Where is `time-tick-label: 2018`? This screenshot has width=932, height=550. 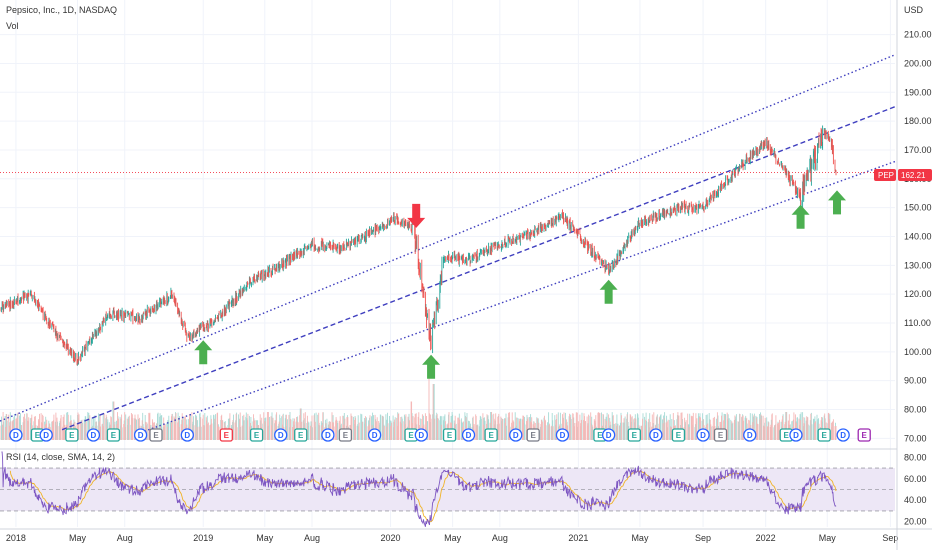 time-tick-label: 2018 is located at coordinates (16, 538).